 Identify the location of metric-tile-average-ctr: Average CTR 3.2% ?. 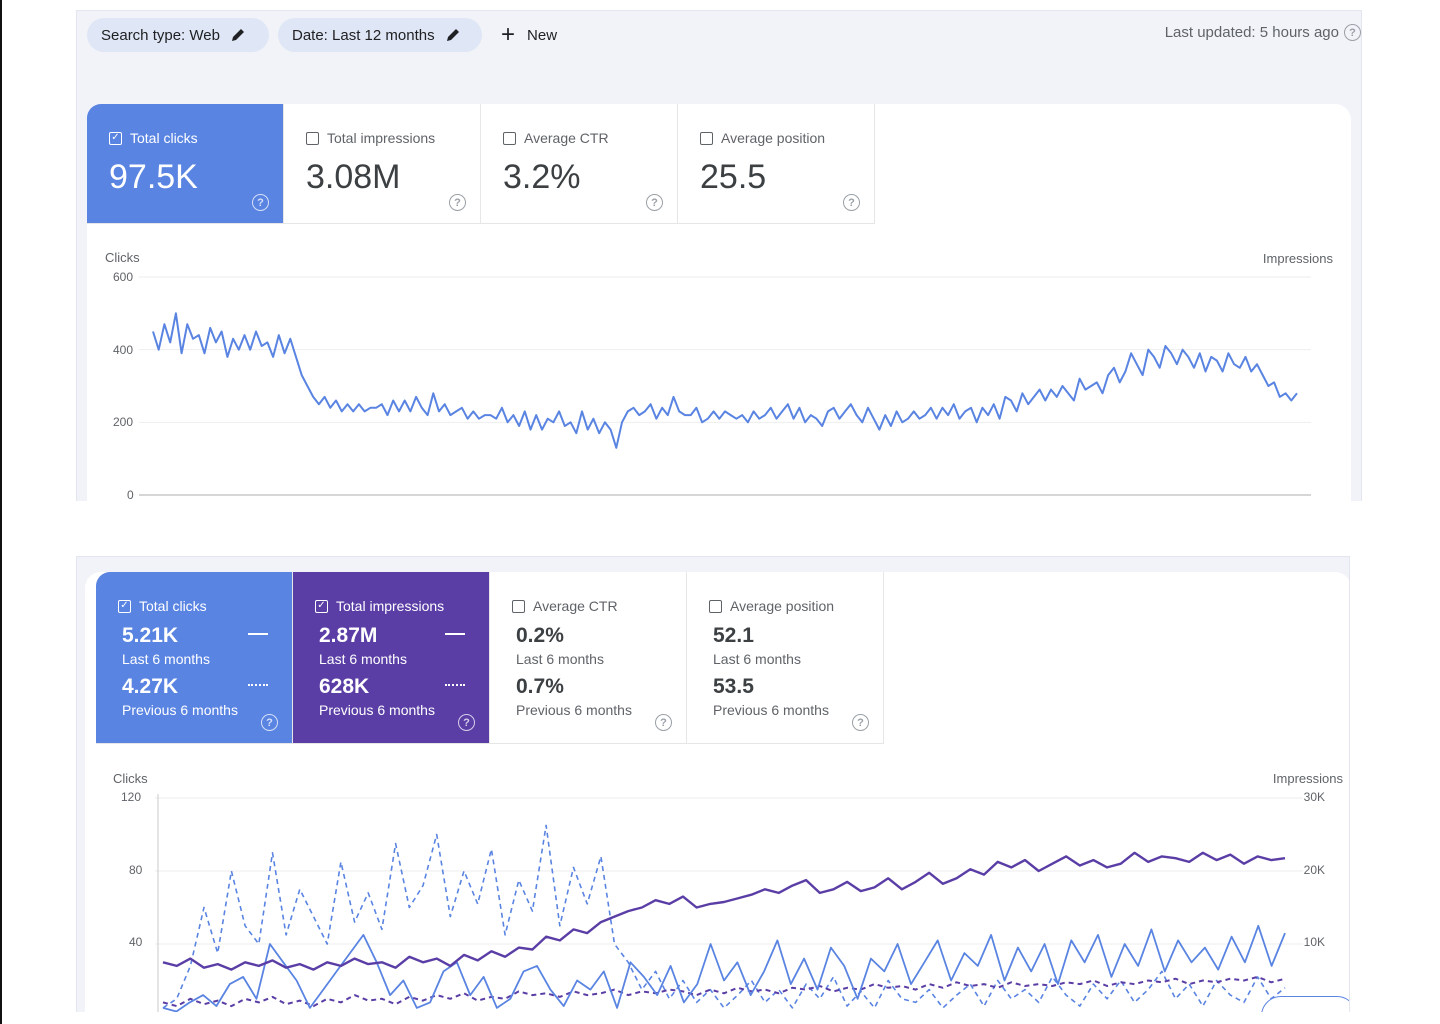
(579, 164).